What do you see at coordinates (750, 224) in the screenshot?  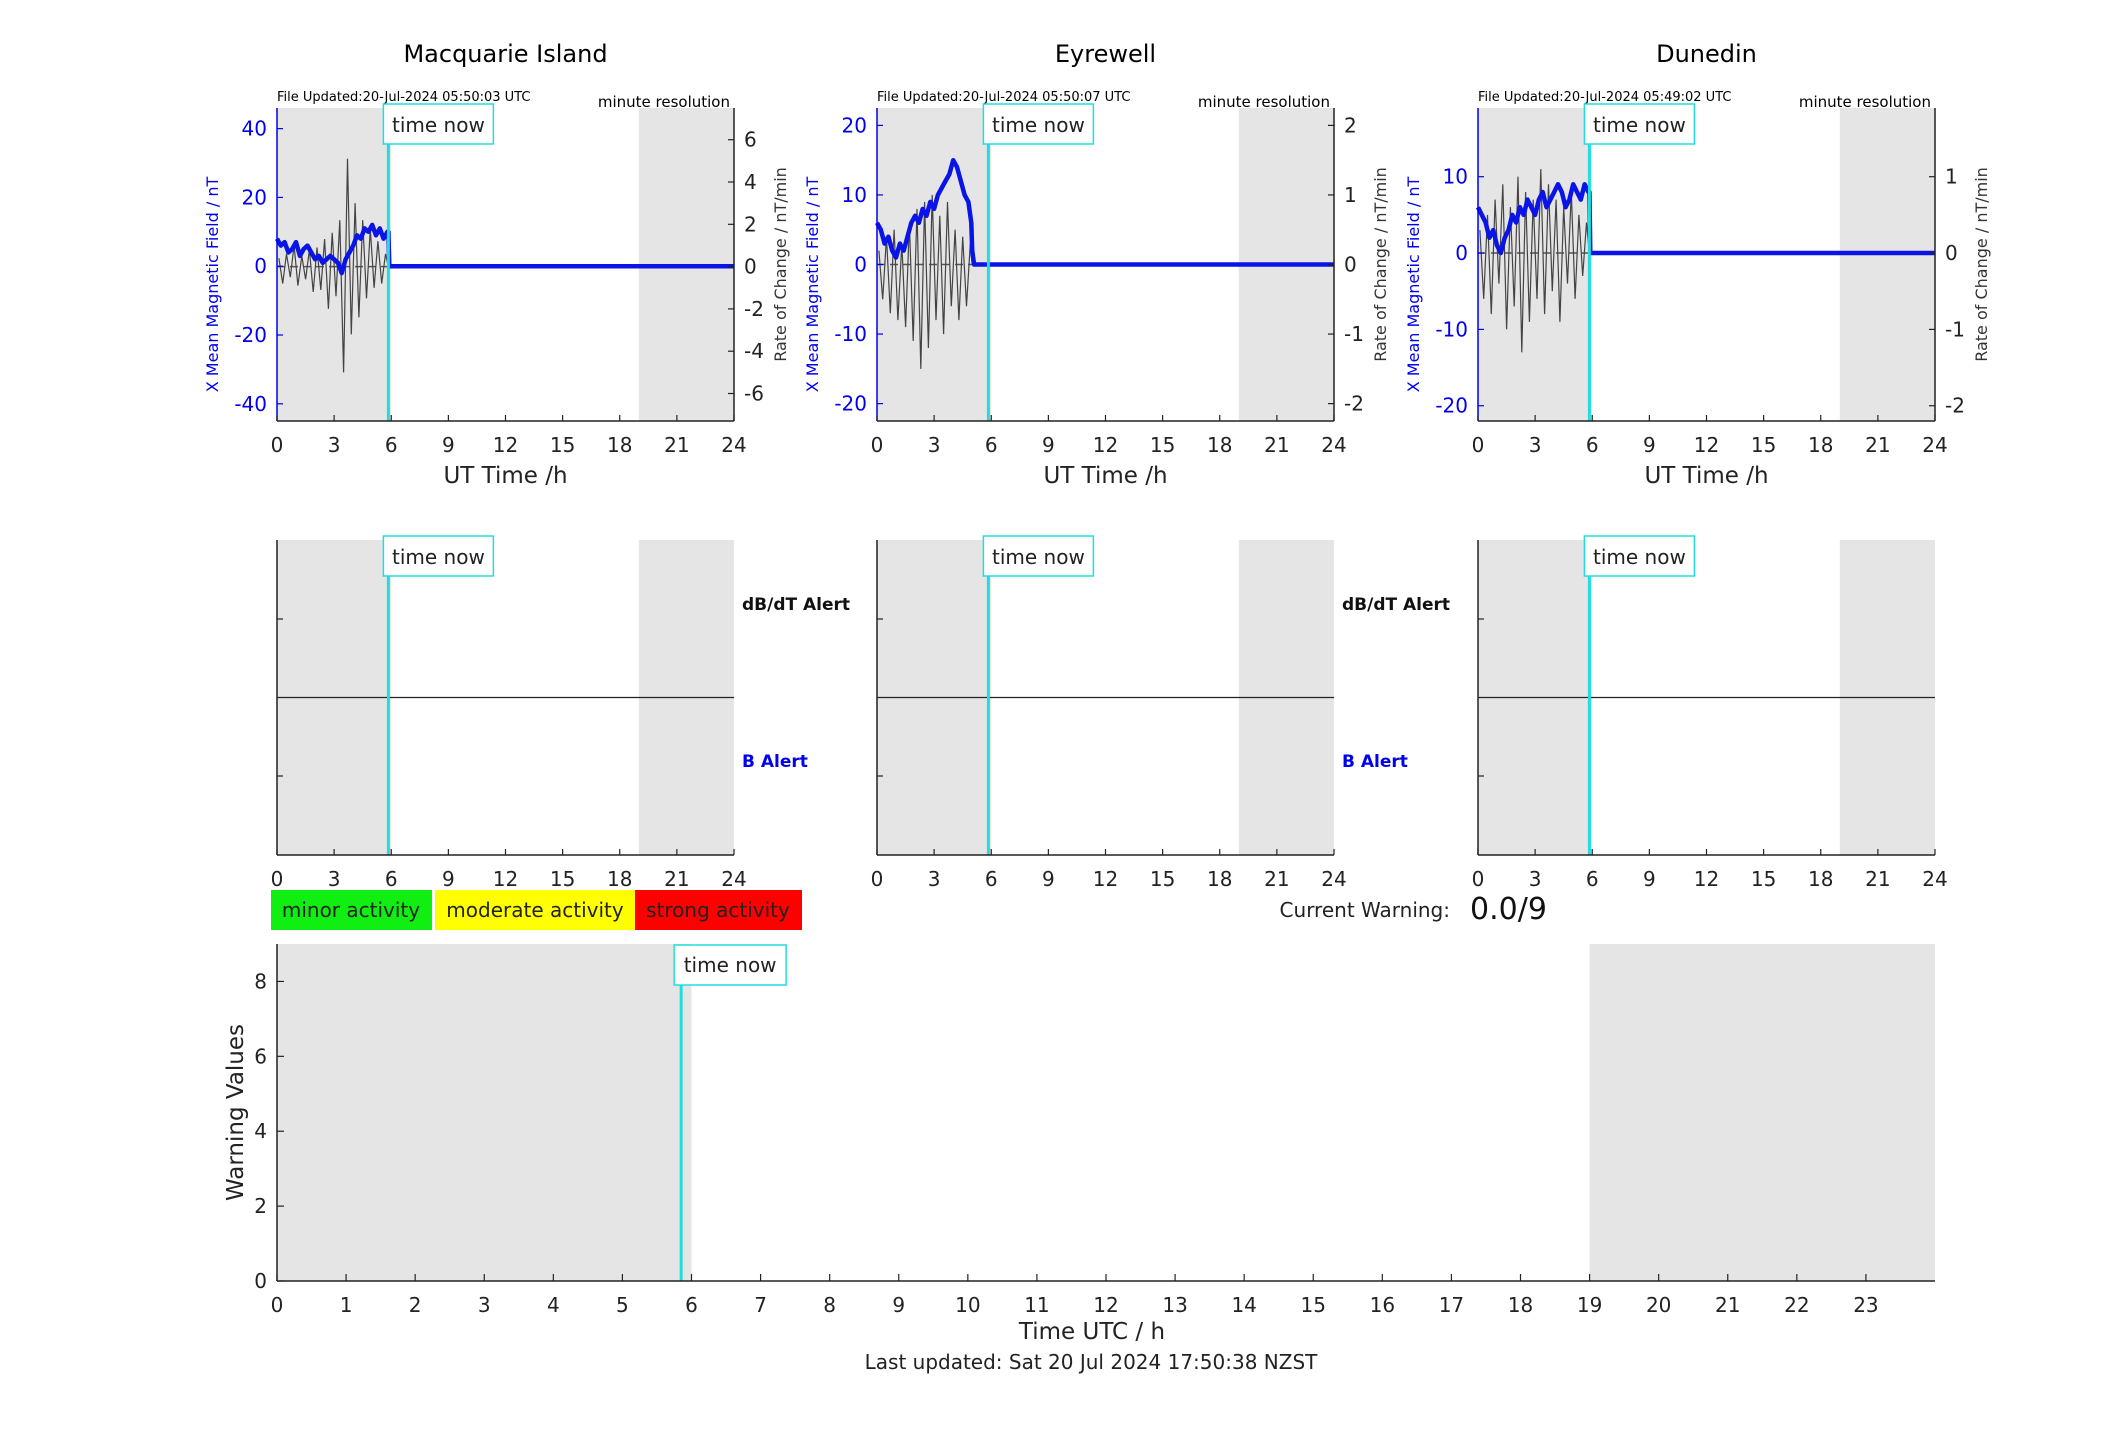 I see `right-tick-label: 2` at bounding box center [750, 224].